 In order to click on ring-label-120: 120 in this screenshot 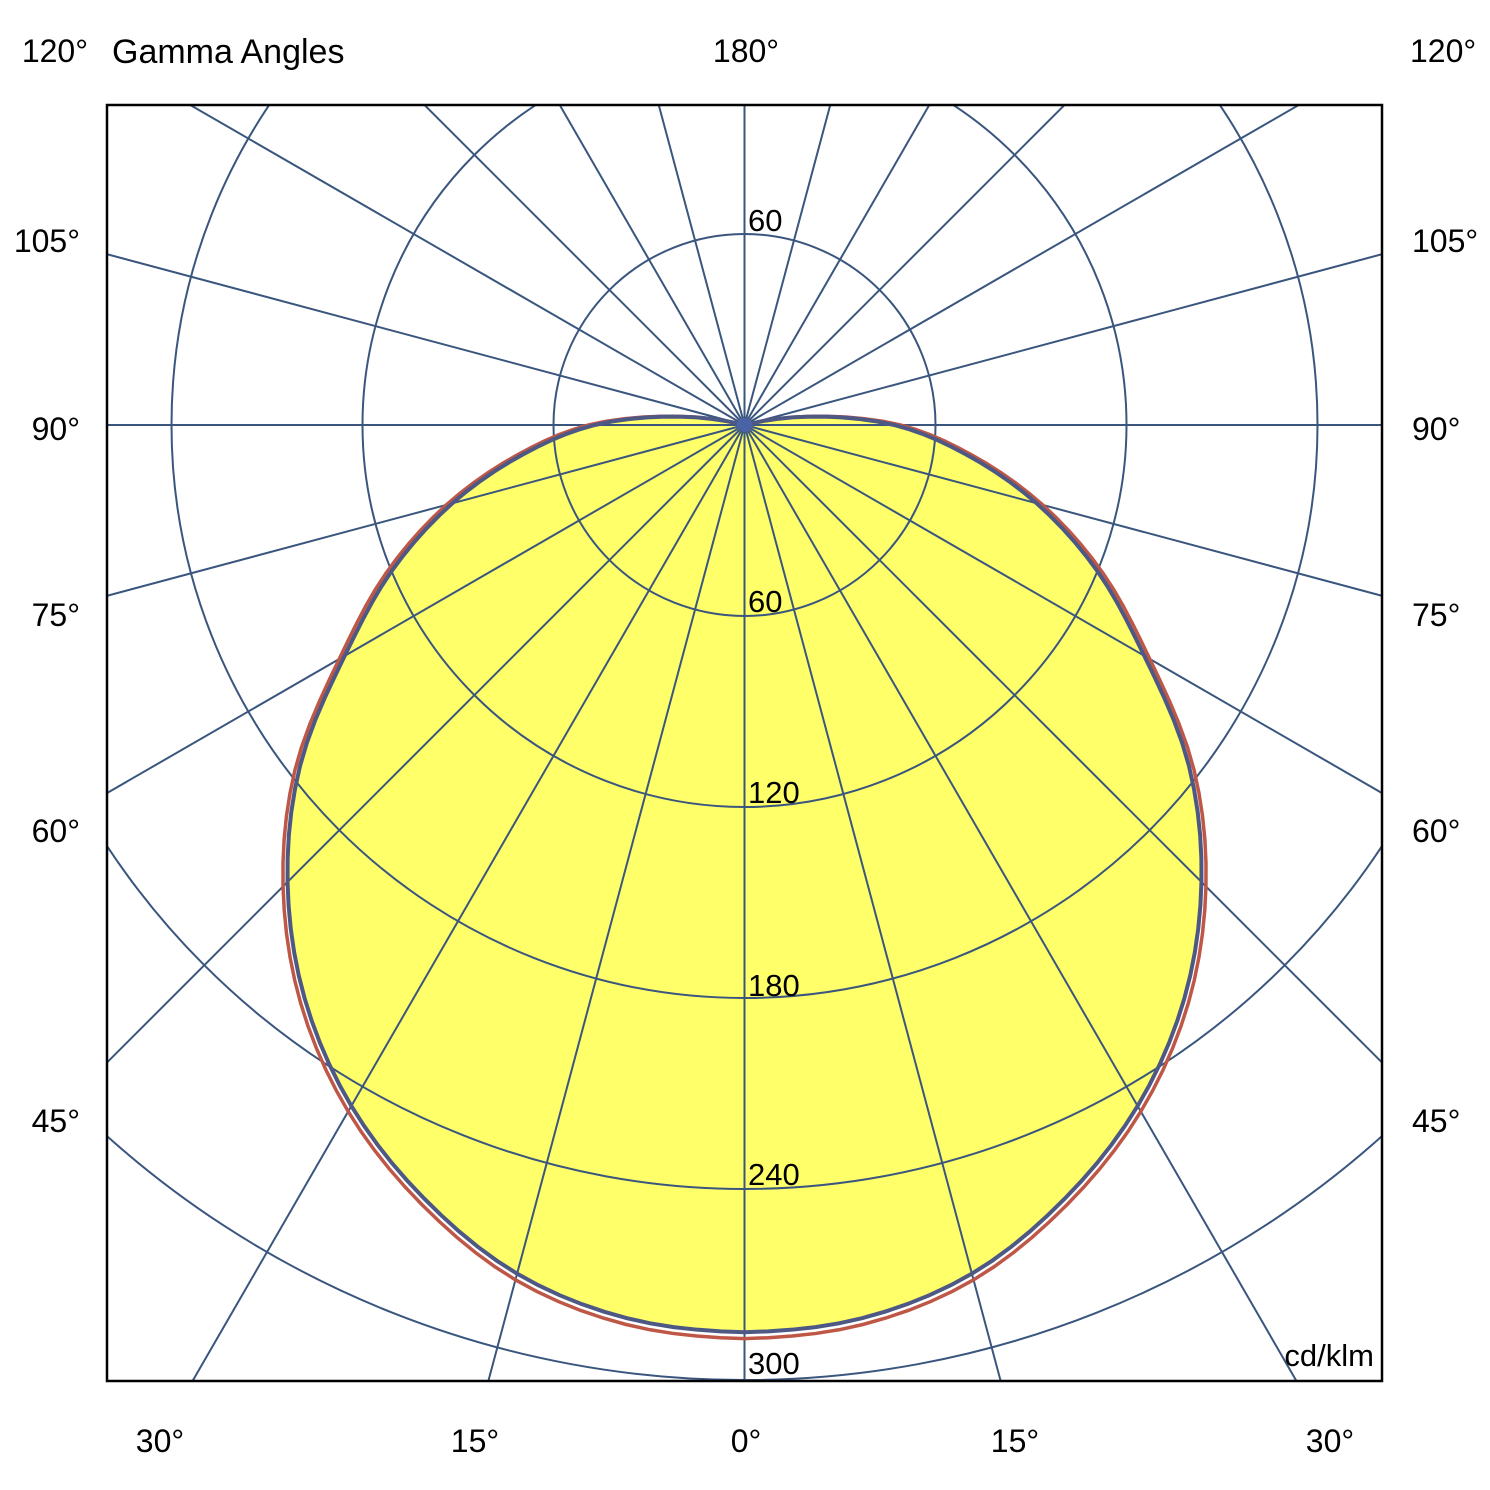, I will do `click(774, 792)`.